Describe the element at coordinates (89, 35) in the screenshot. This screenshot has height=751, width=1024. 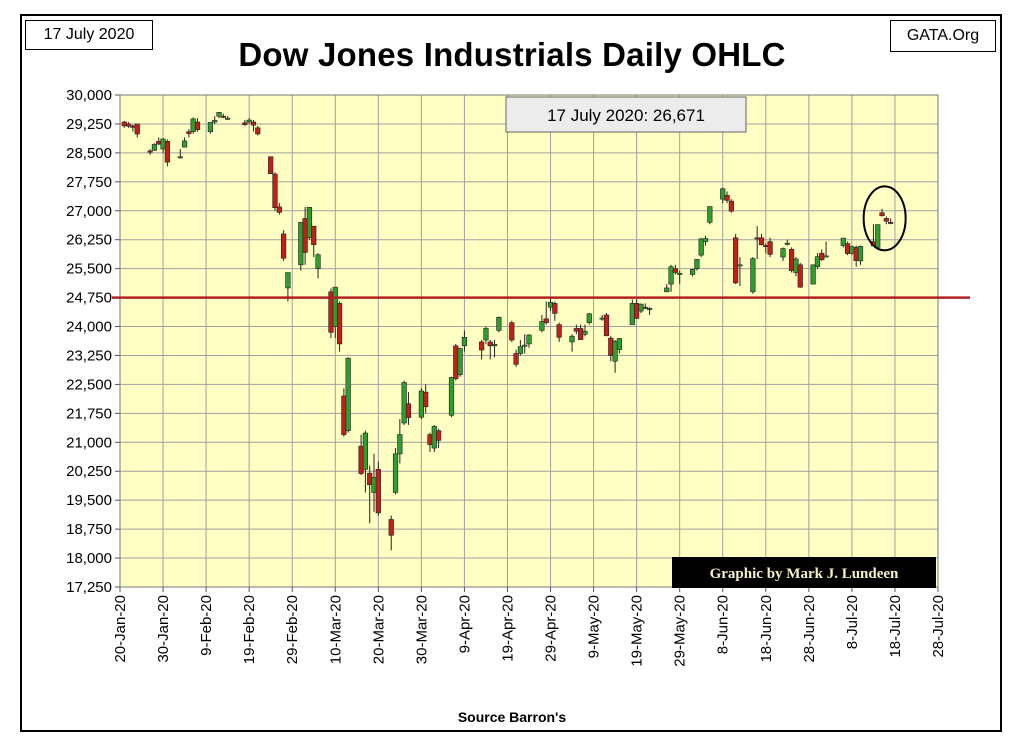
I see `date-label: 17 July 2020` at that location.